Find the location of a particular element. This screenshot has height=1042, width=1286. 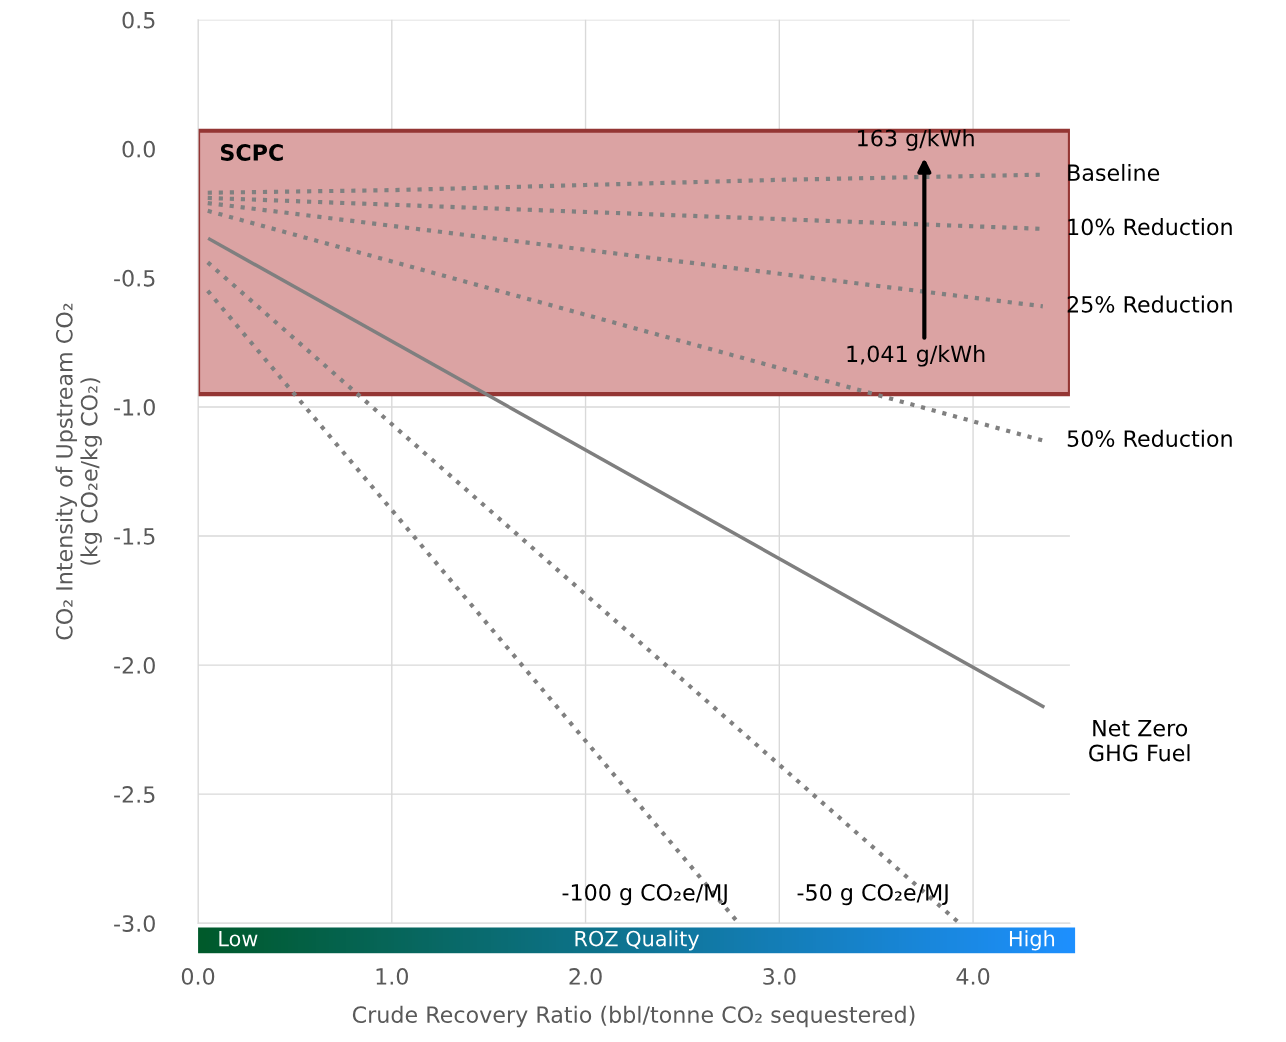

x-tick-label: 3.0 is located at coordinates (779, 976).